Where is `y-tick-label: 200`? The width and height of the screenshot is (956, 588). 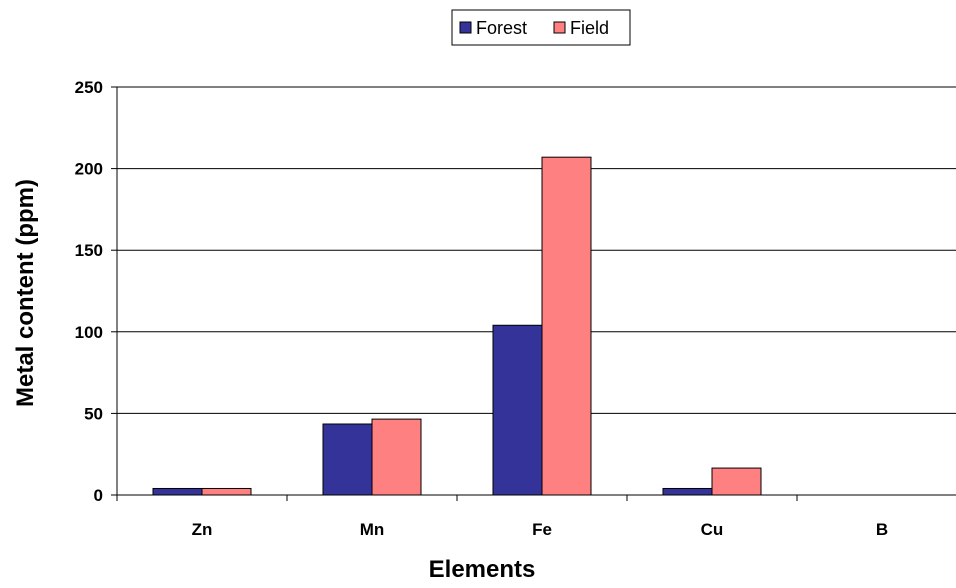 y-tick-label: 200 is located at coordinates (89, 169).